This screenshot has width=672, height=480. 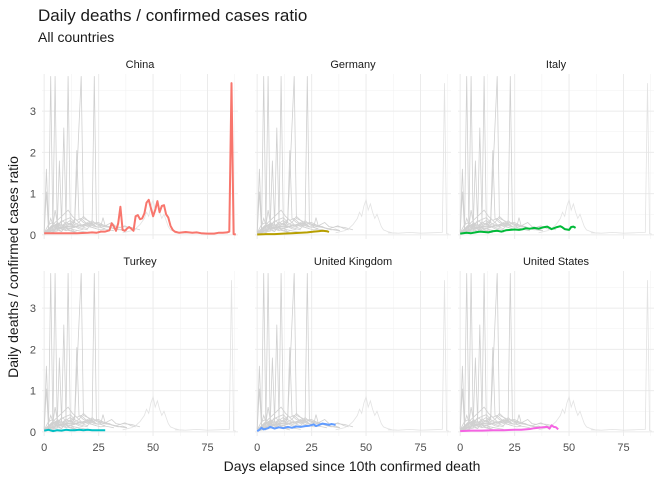 What do you see at coordinates (75, 430) in the screenshot?
I see `series-line-turkey` at bounding box center [75, 430].